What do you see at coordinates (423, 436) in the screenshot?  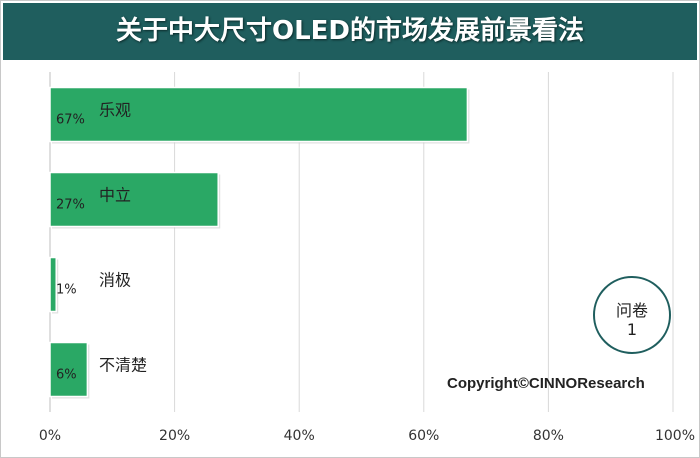 I see `x-tick-label: 60%` at bounding box center [423, 436].